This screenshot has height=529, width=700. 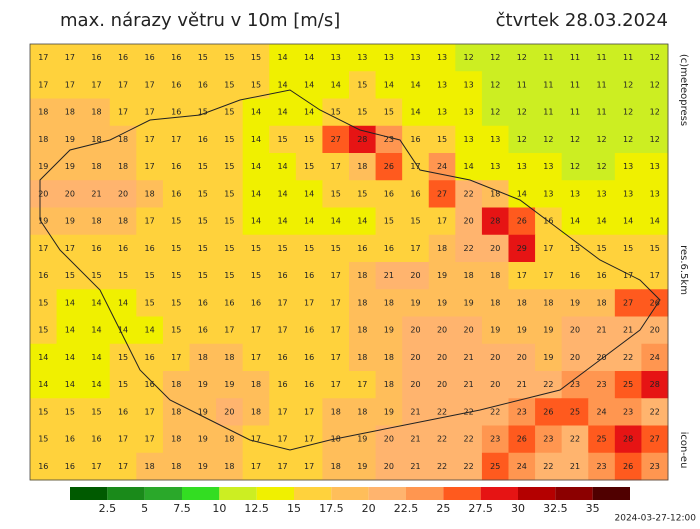 I want to click on colorbar-label: 5, so click(x=144, y=508).